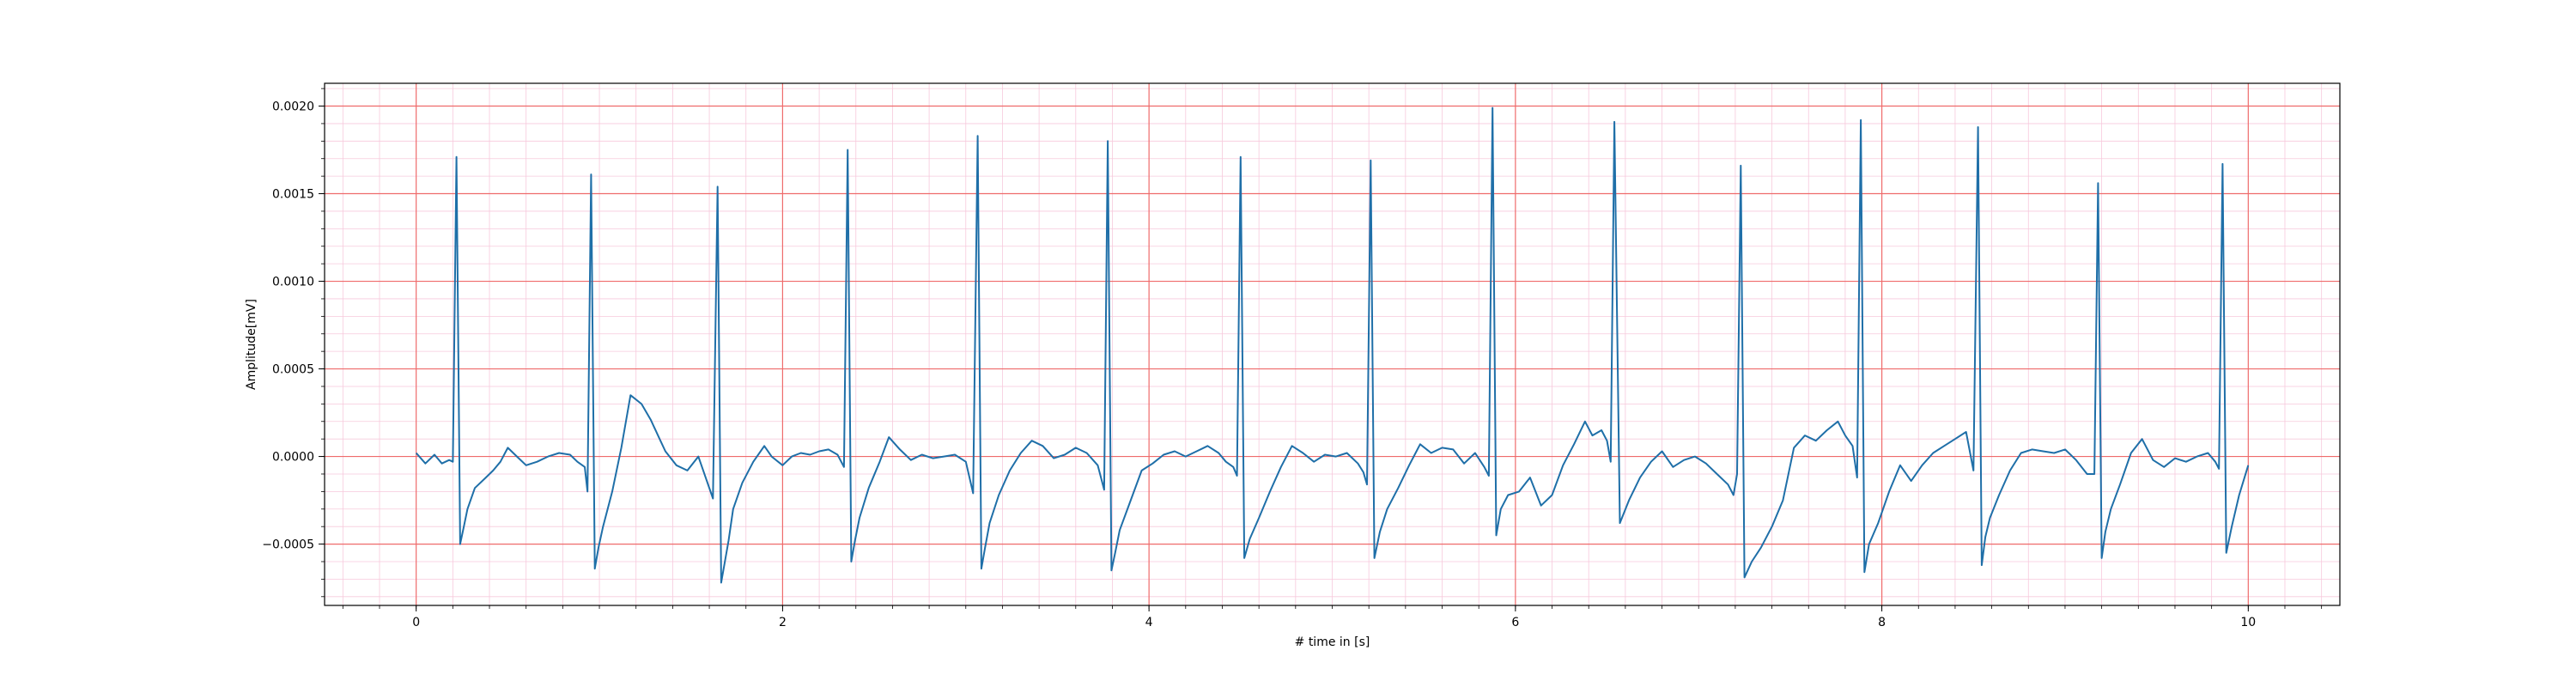 This screenshot has height=687, width=2576. I want to click on y-tick-label: 0.0015, so click(293, 195).